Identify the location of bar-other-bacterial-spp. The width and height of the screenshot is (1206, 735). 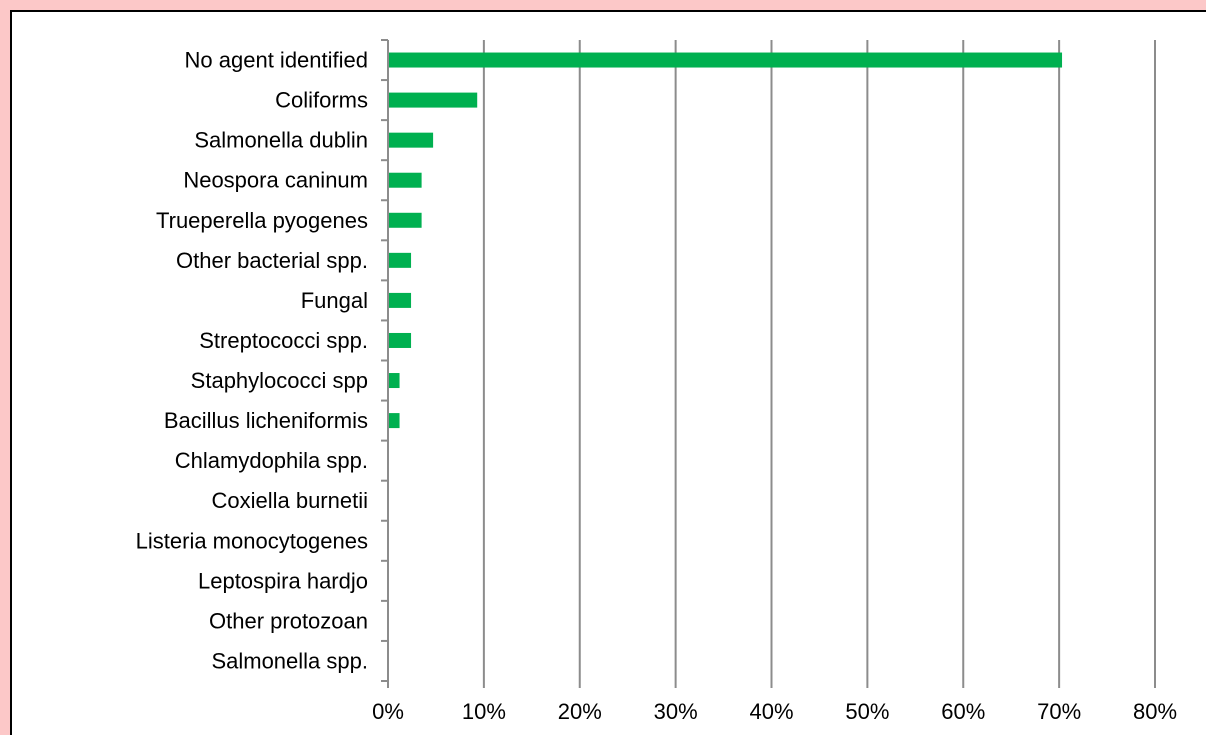
(400, 260).